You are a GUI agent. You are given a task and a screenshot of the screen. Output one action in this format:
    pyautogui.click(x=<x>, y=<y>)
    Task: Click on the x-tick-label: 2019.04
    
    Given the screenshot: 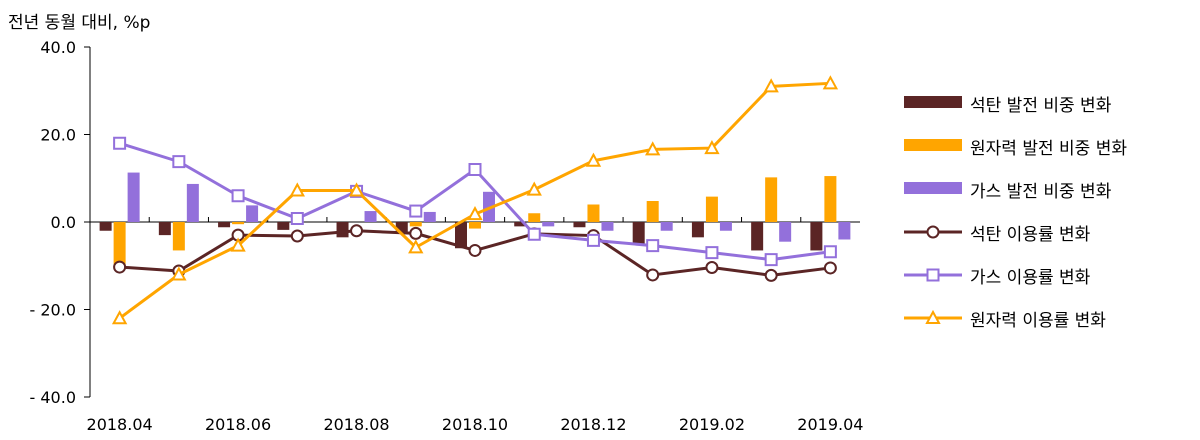 What is the action you would take?
    pyautogui.click(x=830, y=424)
    